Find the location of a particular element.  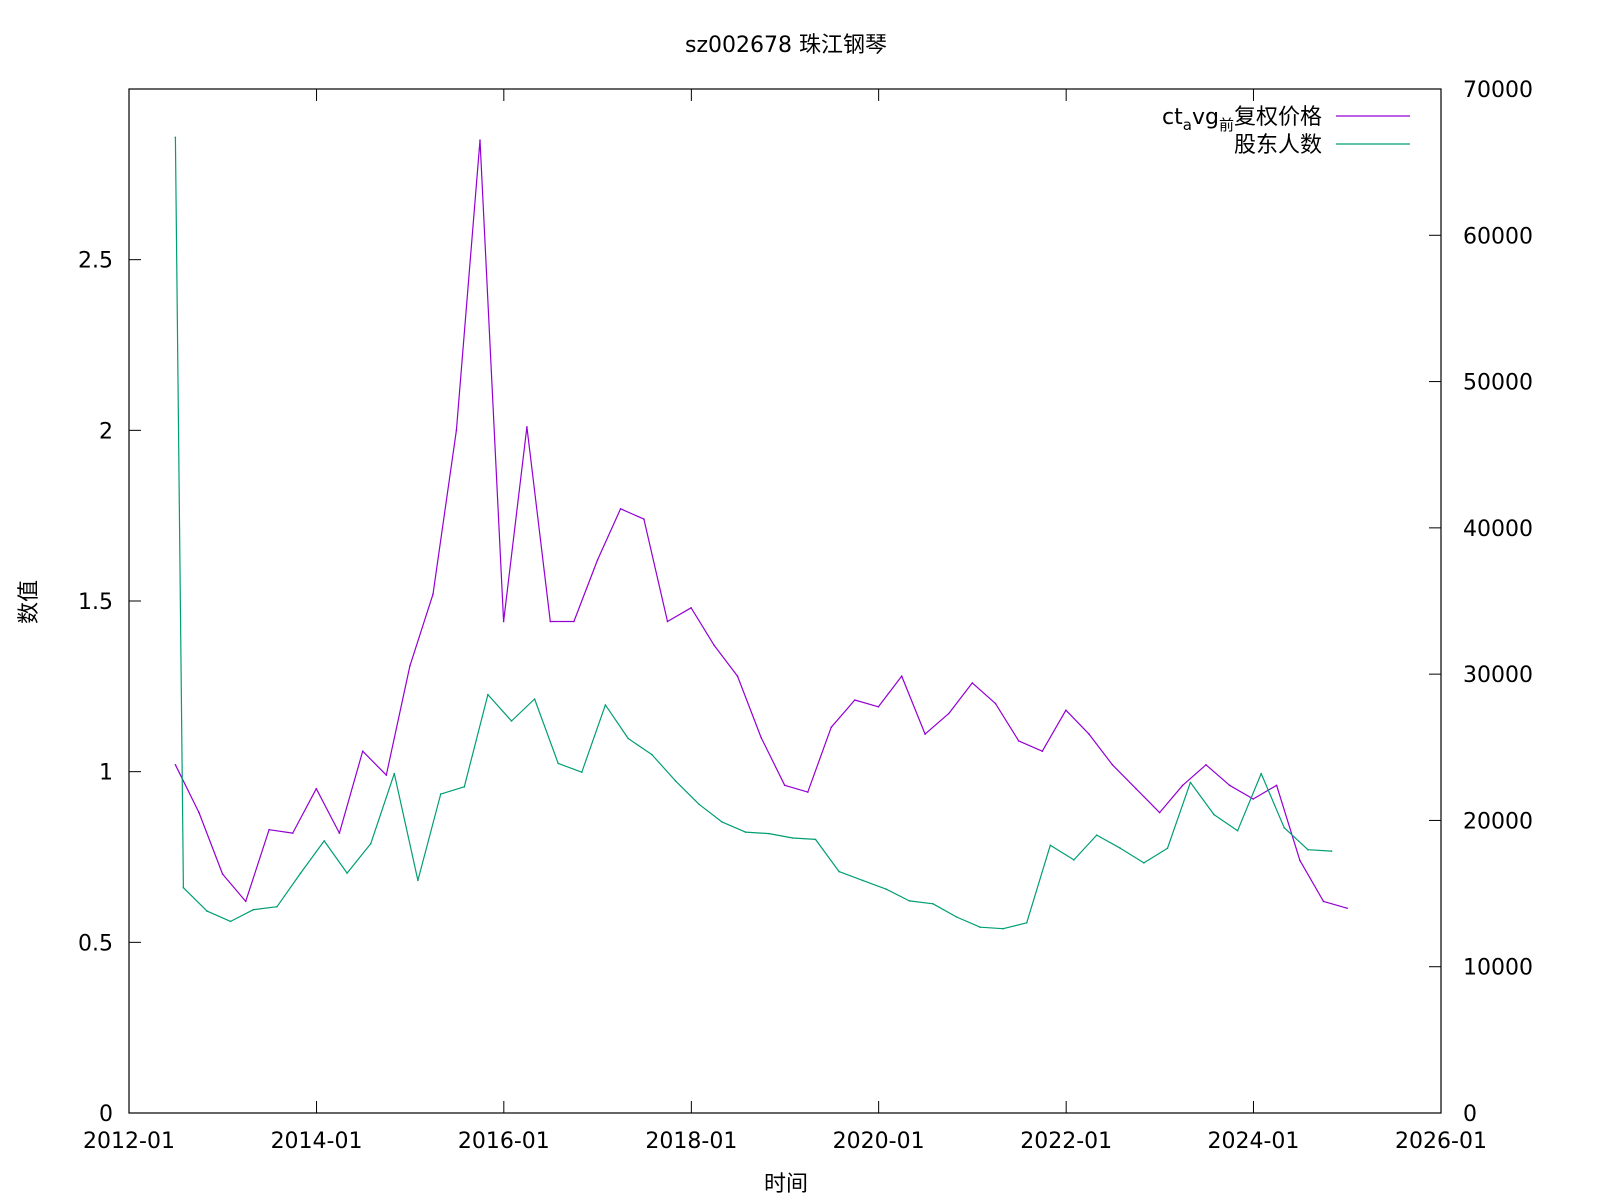

y2-tick-label: 20000 is located at coordinates (1498, 821).